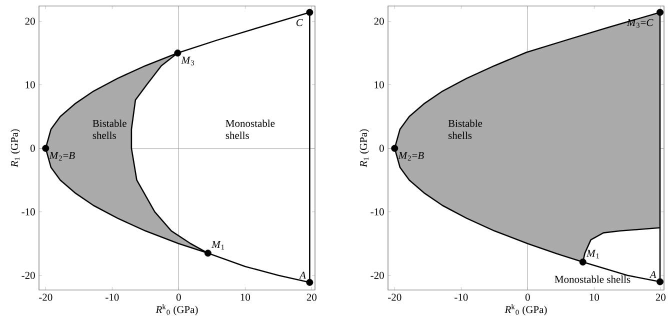  Describe the element at coordinates (299, 22) in the screenshot. I see `annotation: C` at that location.